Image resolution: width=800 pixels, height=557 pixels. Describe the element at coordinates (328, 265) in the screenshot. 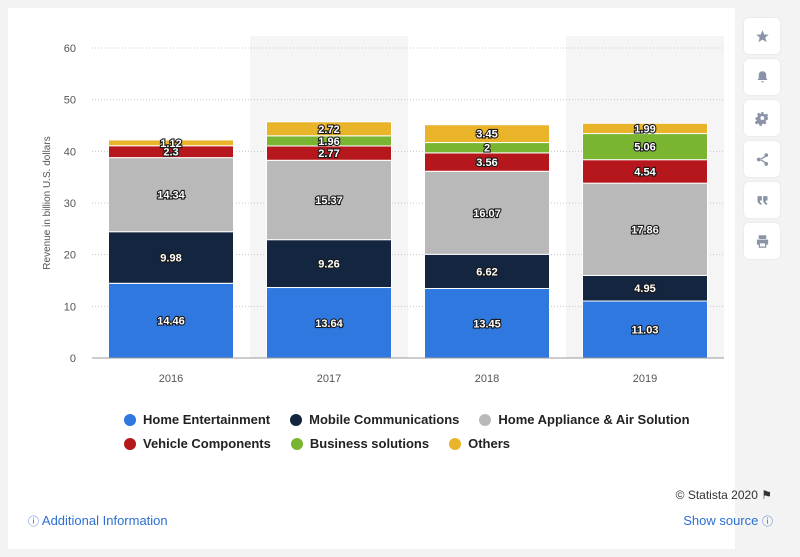

I see `data-label: 9.26` at that location.